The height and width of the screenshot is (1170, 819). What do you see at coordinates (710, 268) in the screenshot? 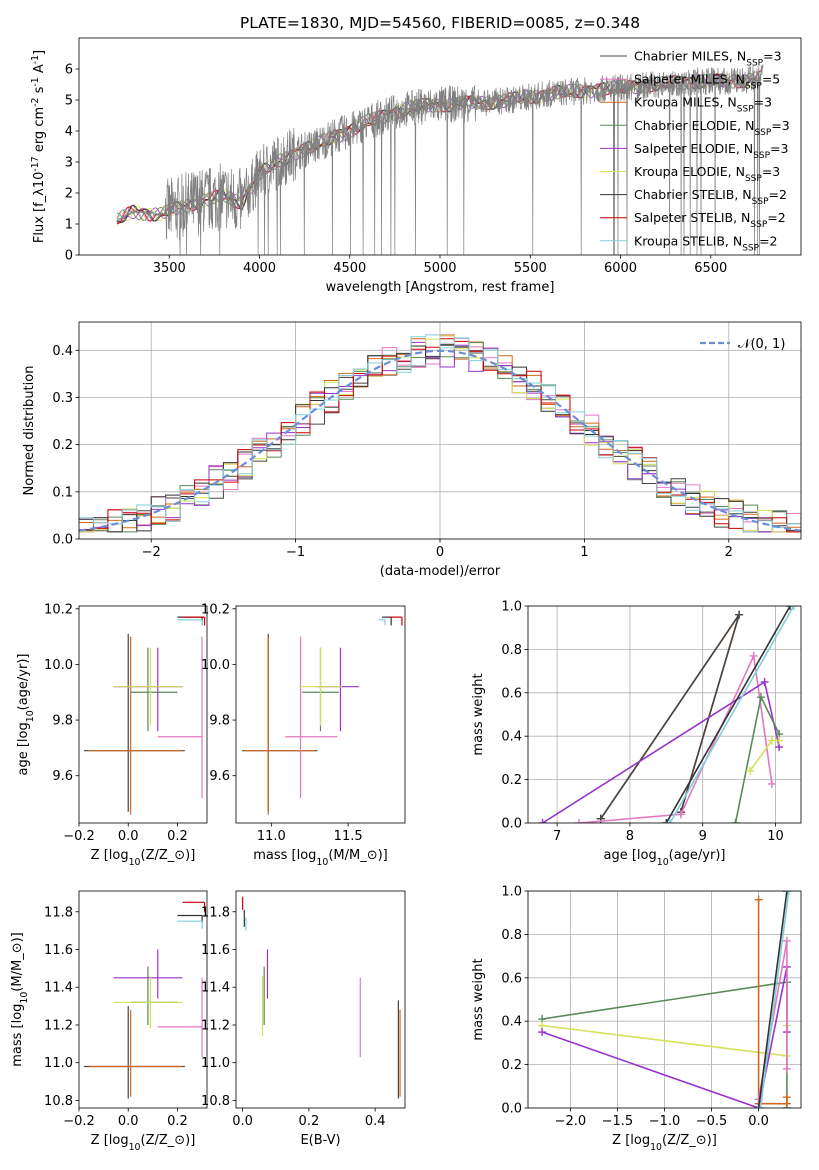
I see `x-tick-label: 6500` at bounding box center [710, 268].